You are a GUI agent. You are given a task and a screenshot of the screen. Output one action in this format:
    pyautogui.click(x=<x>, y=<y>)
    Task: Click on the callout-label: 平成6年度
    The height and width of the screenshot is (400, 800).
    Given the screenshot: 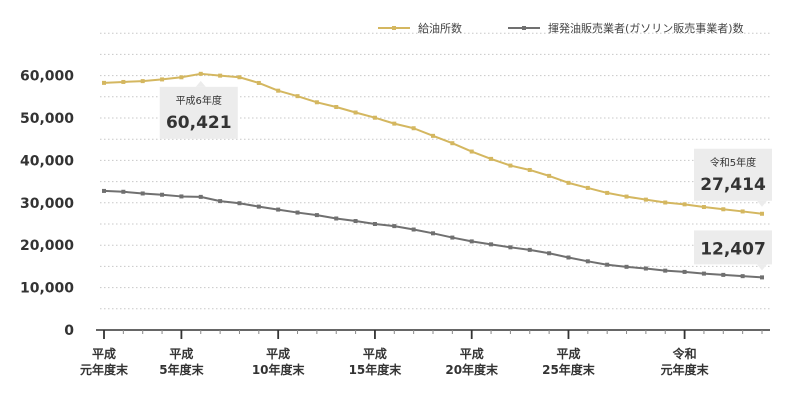 What is the action you would take?
    pyautogui.click(x=199, y=100)
    